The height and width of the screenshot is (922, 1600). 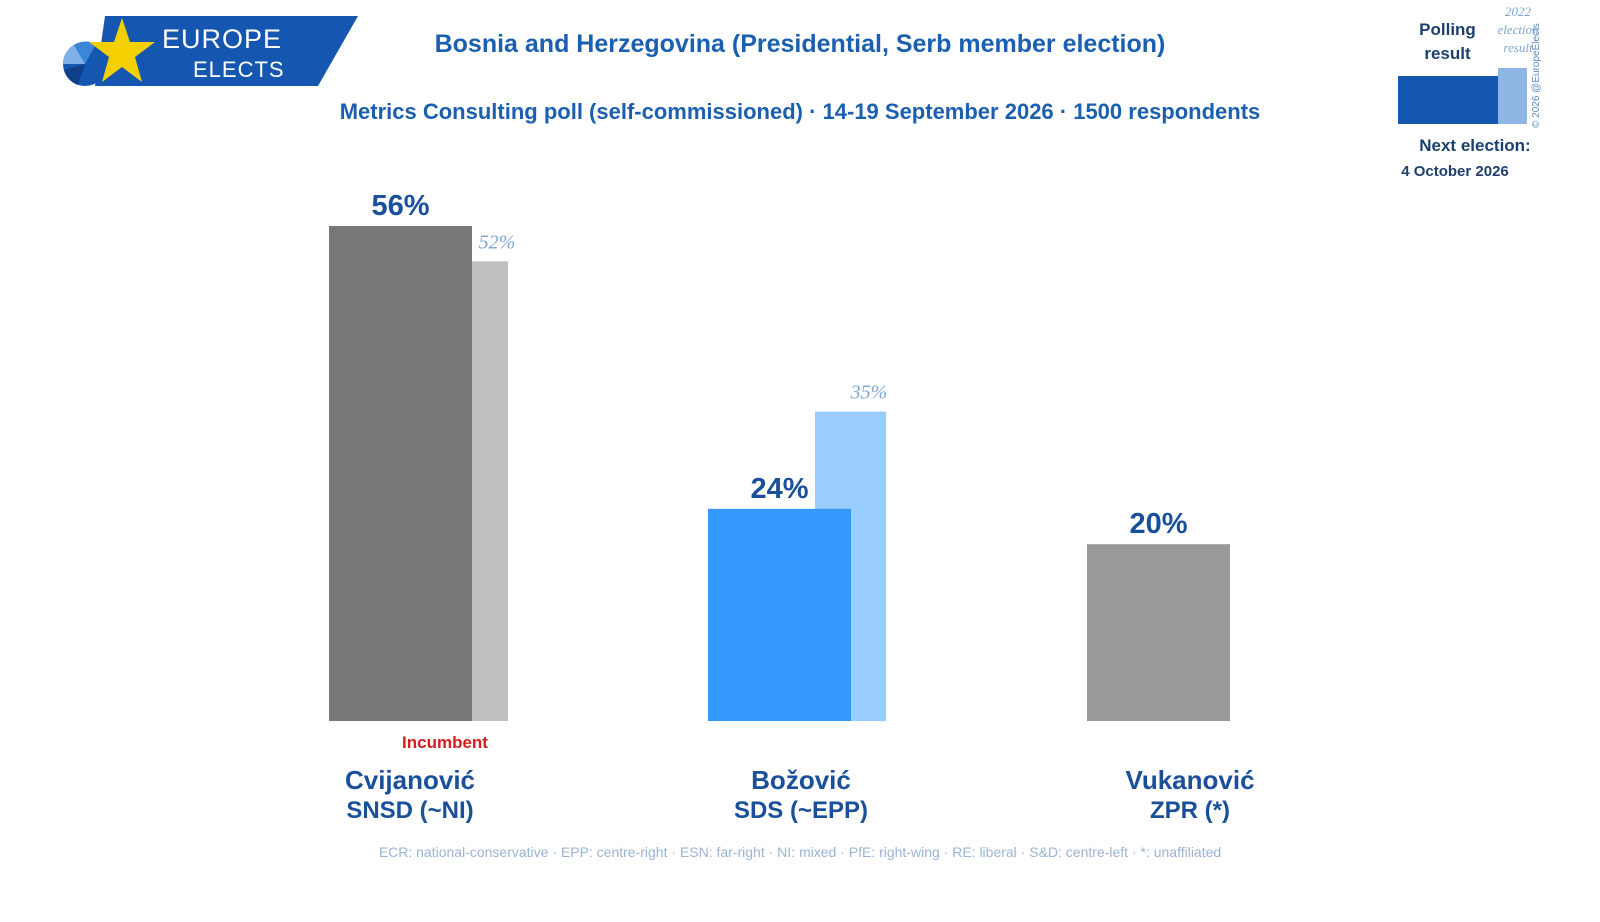 I want to click on bar-poll-bozovic, so click(x=779, y=614).